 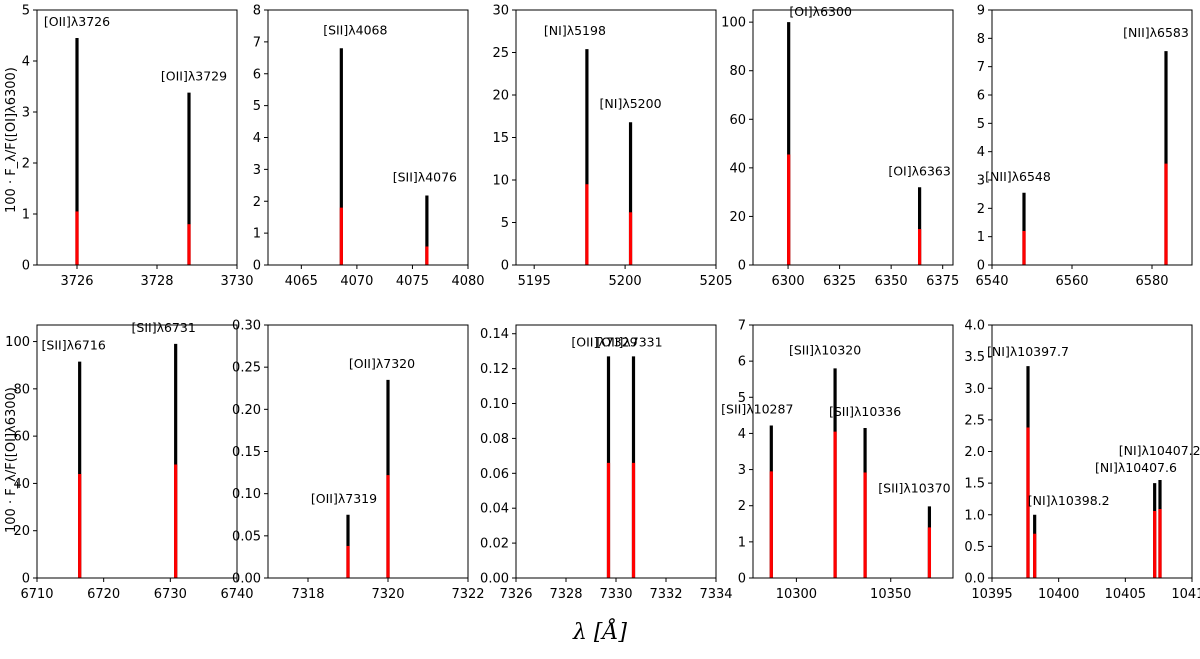 What do you see at coordinates (665, 594) in the screenshot?
I see `x-tick-label: 7332` at bounding box center [665, 594].